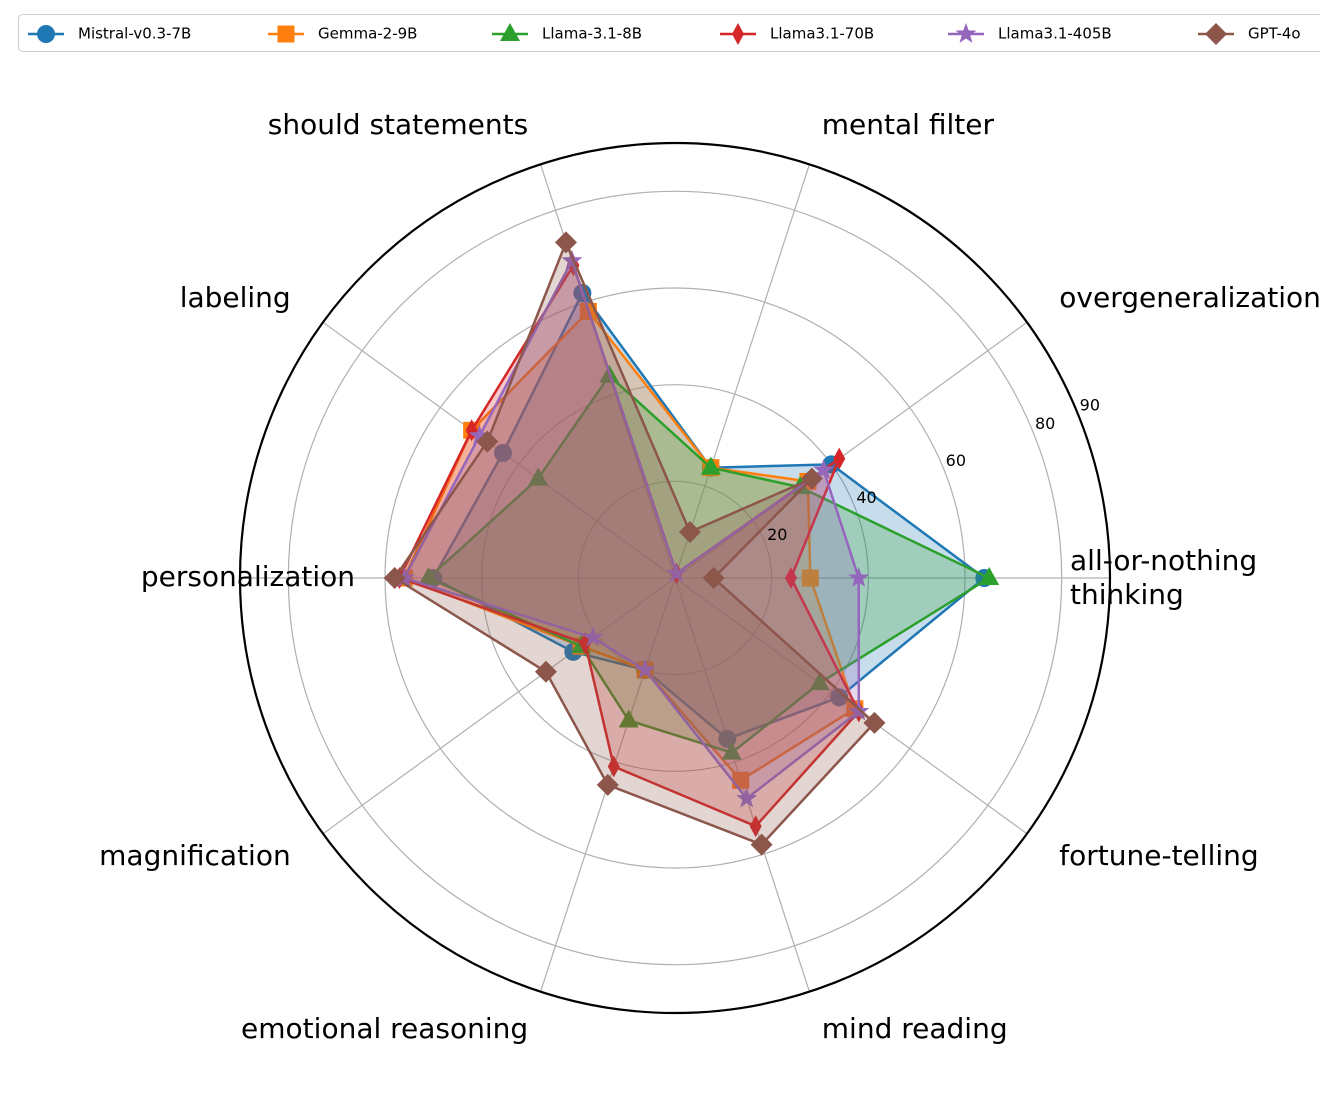 The width and height of the screenshot is (1320, 1102). Describe the element at coordinates (398, 124) in the screenshot. I see `category-label: should statements` at that location.